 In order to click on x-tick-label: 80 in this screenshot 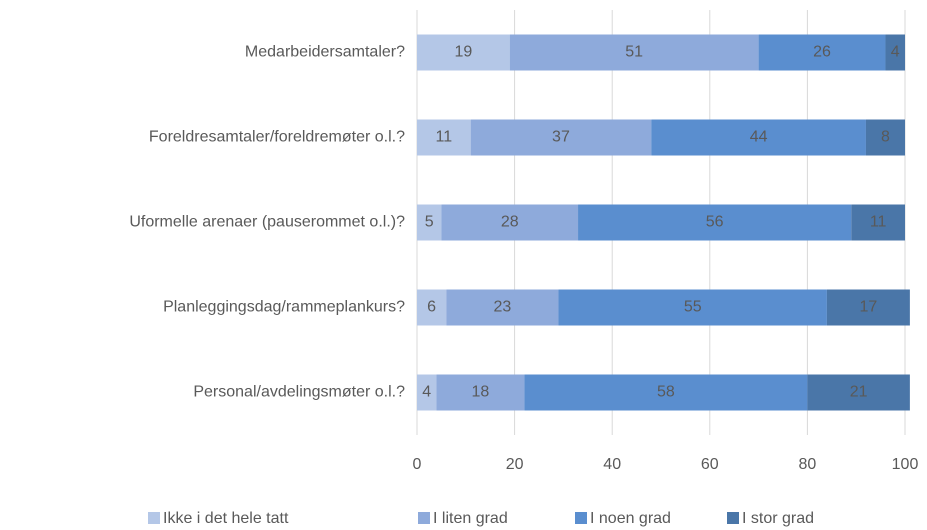, I will do `click(808, 464)`.